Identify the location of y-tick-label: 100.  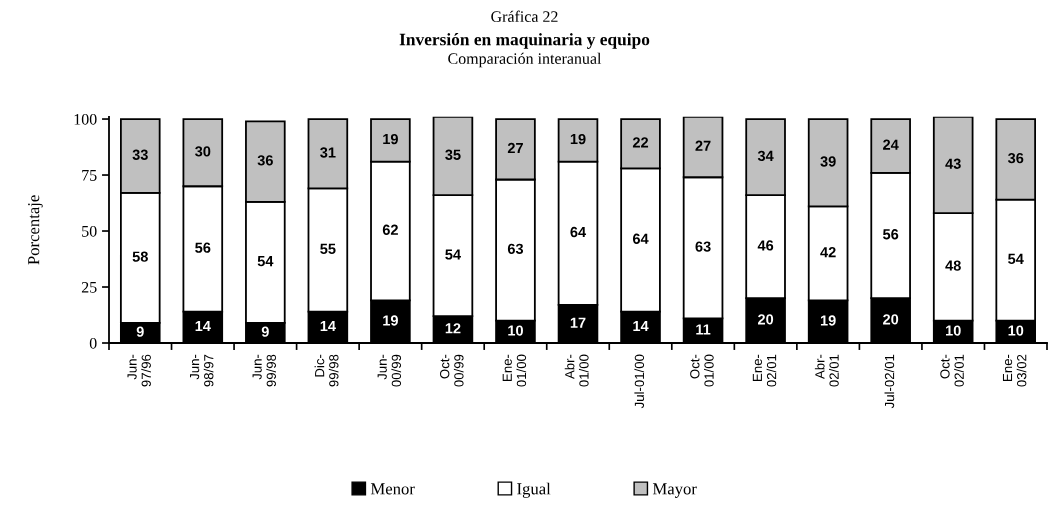
(85, 119).